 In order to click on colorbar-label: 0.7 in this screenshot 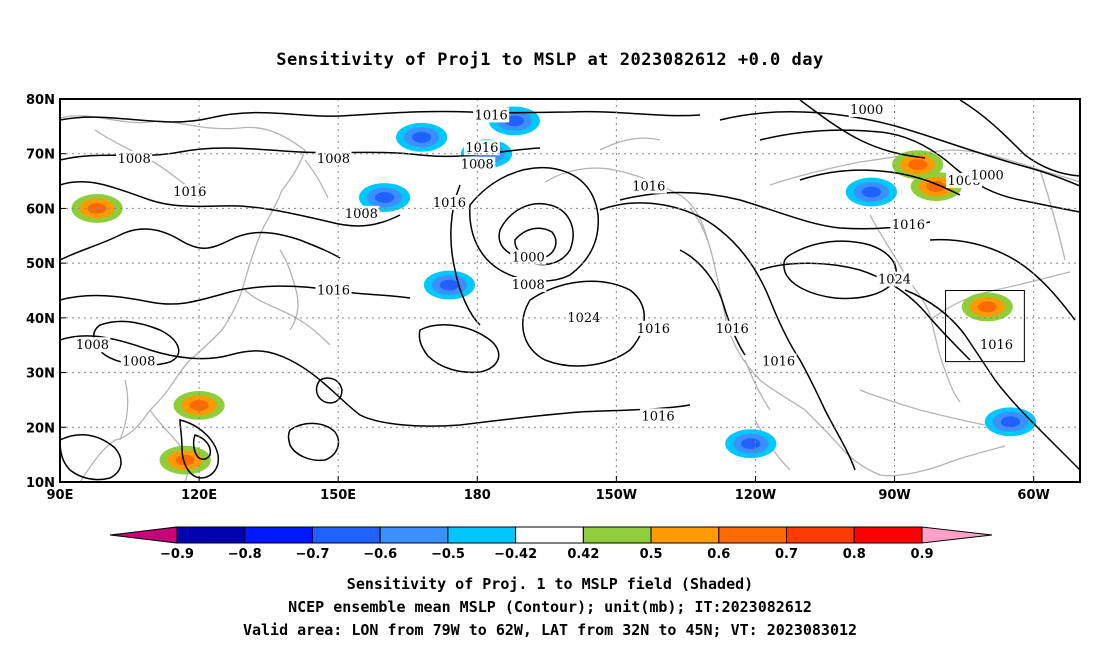, I will do `click(786, 554)`.